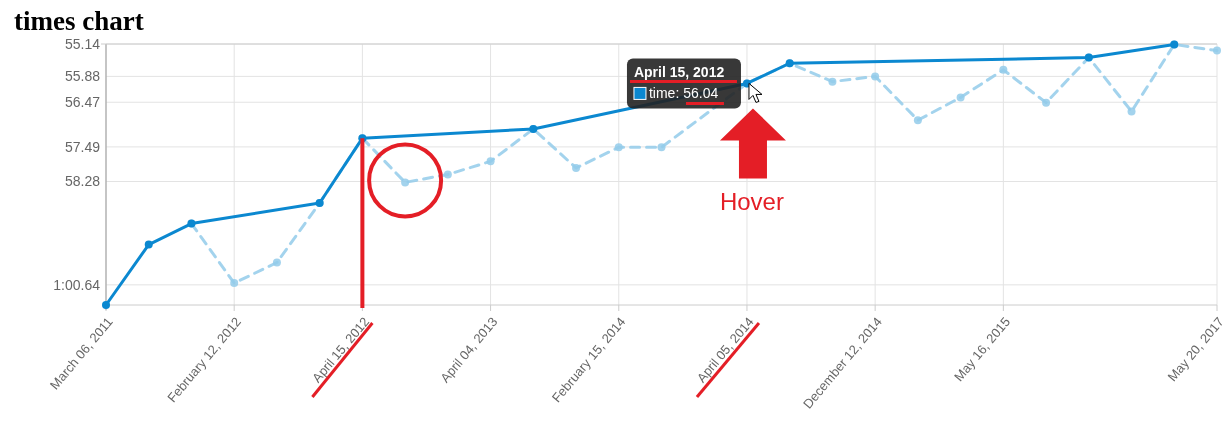  I want to click on y-tick-label: 1:00.64, so click(77, 284).